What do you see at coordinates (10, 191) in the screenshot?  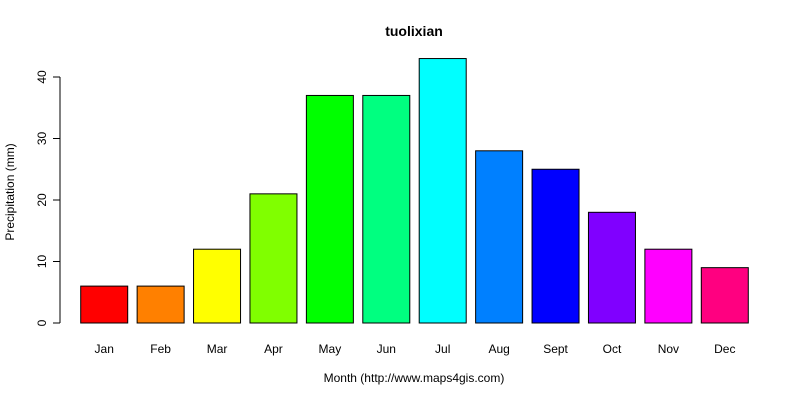 I see `y-axis-label: Precipitation (mm)` at bounding box center [10, 191].